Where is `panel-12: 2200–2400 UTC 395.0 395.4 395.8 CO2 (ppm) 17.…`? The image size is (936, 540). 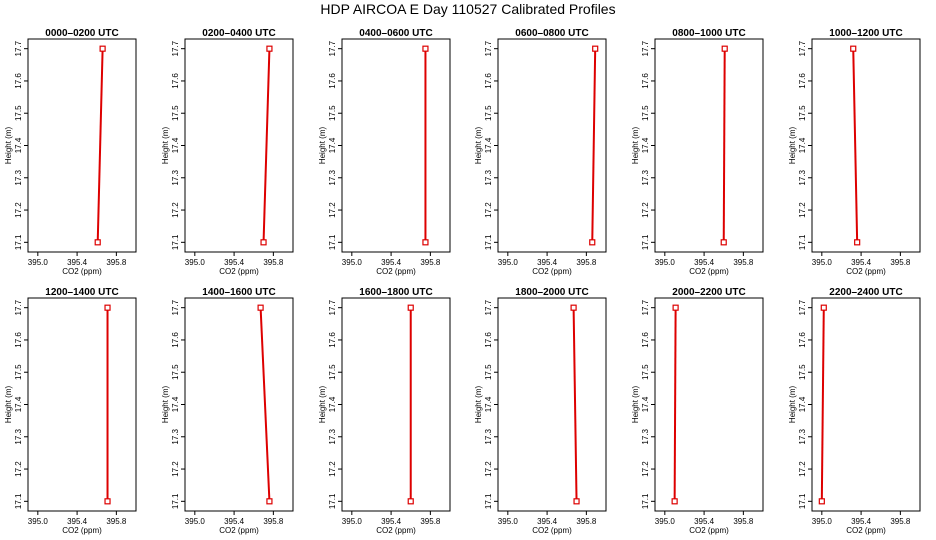
panel-12: 2200–2400 UTC 395.0 395.4 395.8 CO2 (ppm) 17.… is located at coordinates (854, 411).